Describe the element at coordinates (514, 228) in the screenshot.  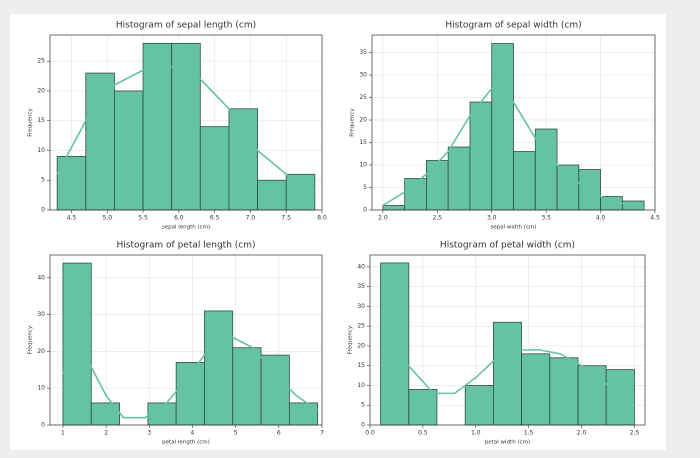
I see `x-axis-label: sepal width (cm)` at that location.